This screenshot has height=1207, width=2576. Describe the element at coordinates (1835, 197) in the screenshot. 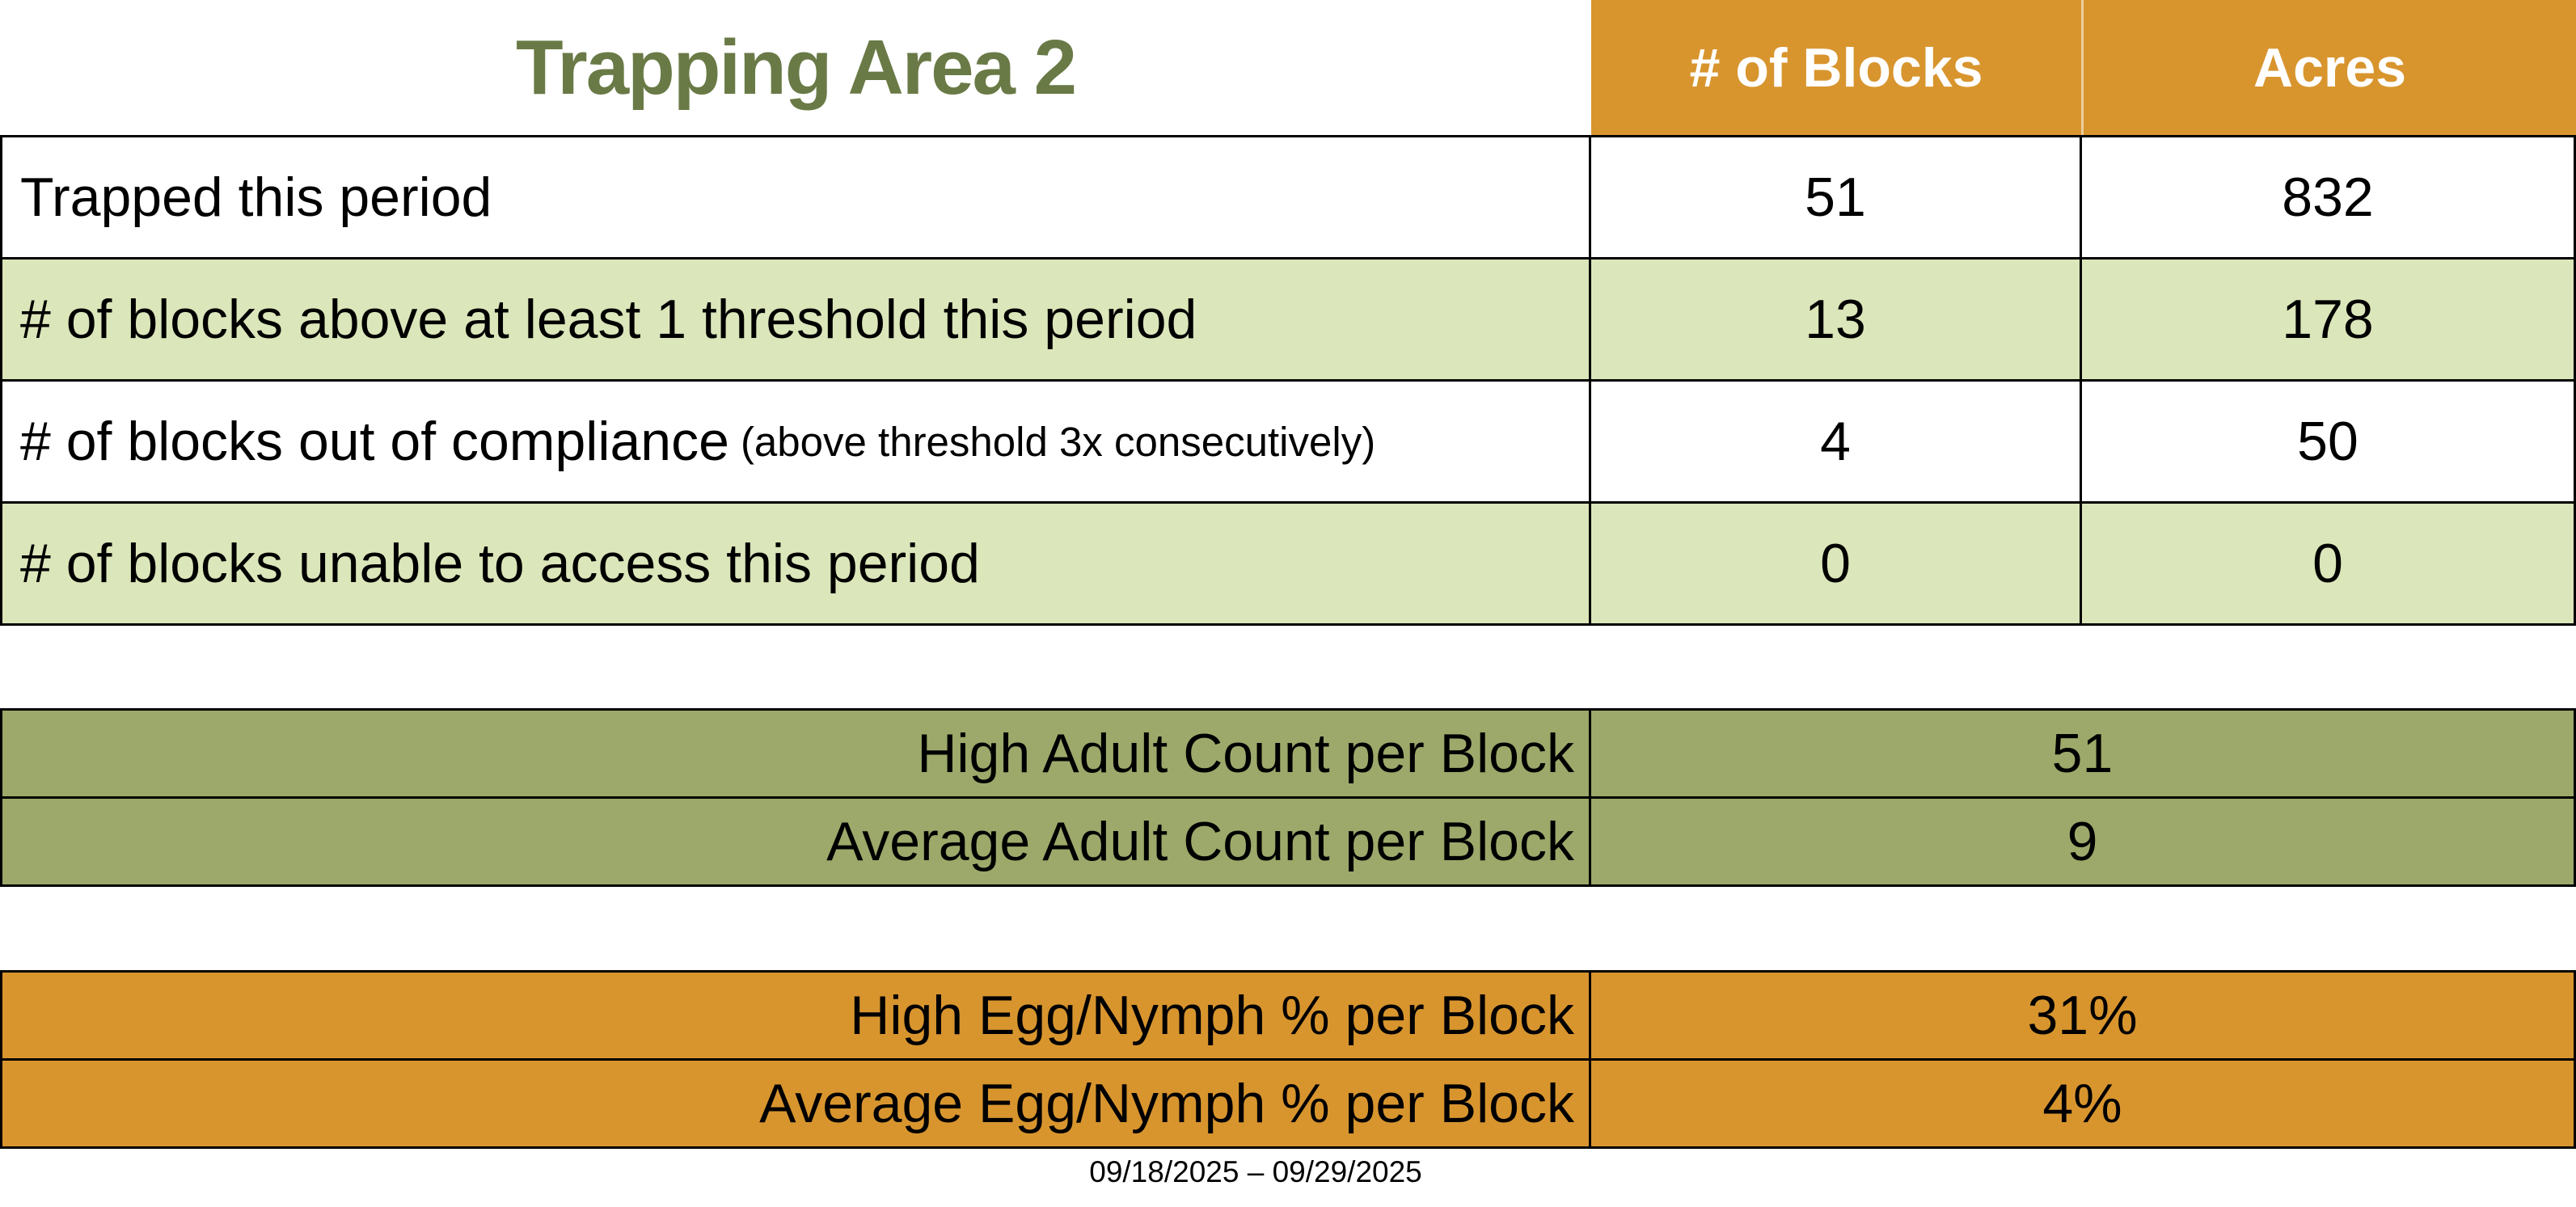

I see `blocks-value: 51` at that location.